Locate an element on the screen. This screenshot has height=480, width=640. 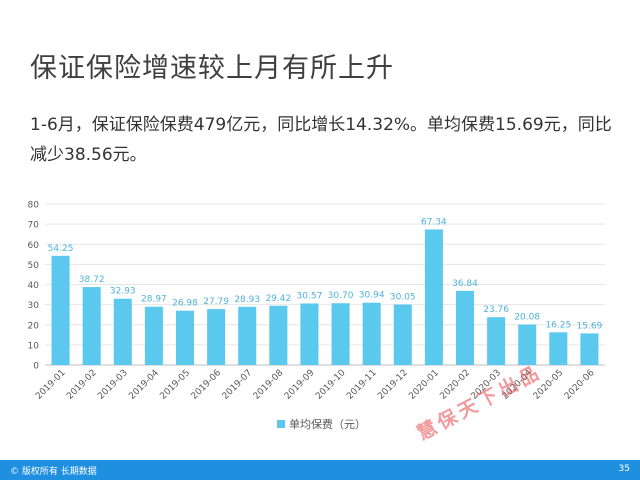
data-label: 30.57 is located at coordinates (310, 296).